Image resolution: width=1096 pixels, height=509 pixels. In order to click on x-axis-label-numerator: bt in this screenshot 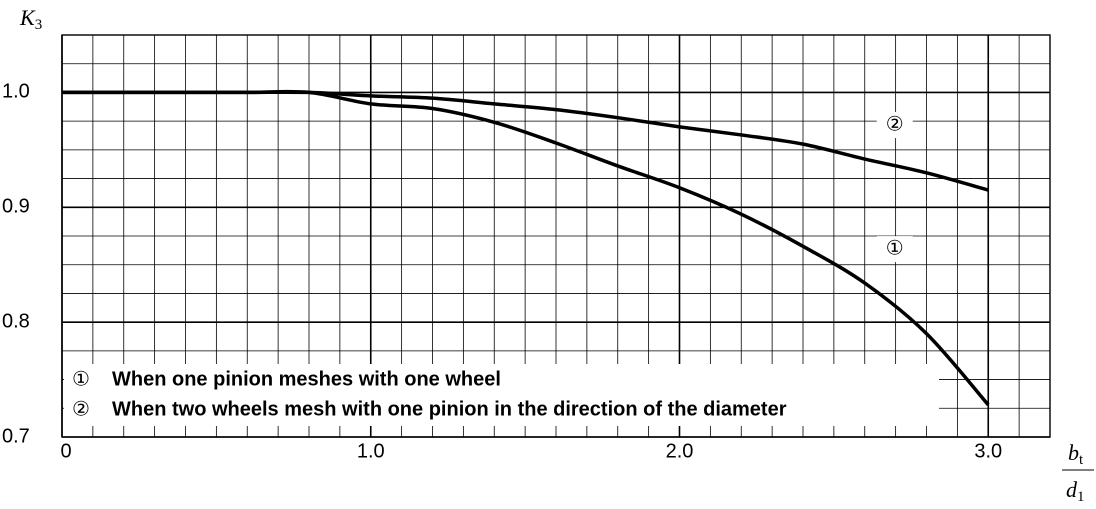, I will do `click(1076, 454)`.